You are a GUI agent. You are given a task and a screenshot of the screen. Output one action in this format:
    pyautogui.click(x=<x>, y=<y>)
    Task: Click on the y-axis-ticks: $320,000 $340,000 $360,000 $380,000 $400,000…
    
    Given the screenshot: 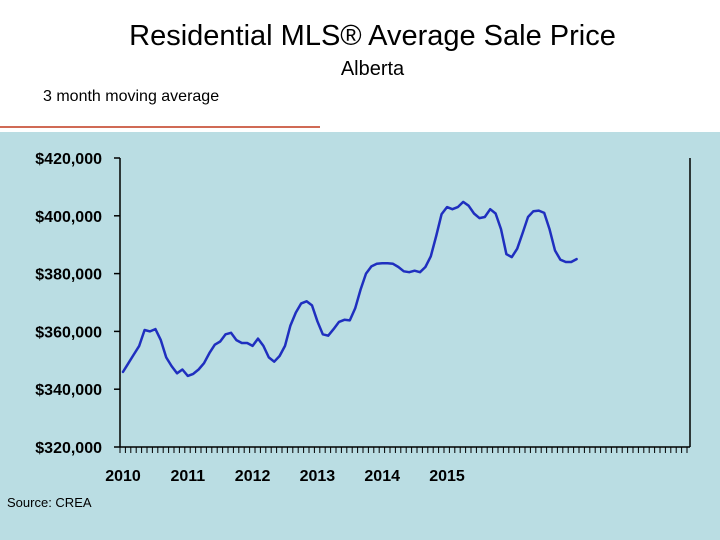 What is the action you would take?
    pyautogui.click(x=77, y=304)
    